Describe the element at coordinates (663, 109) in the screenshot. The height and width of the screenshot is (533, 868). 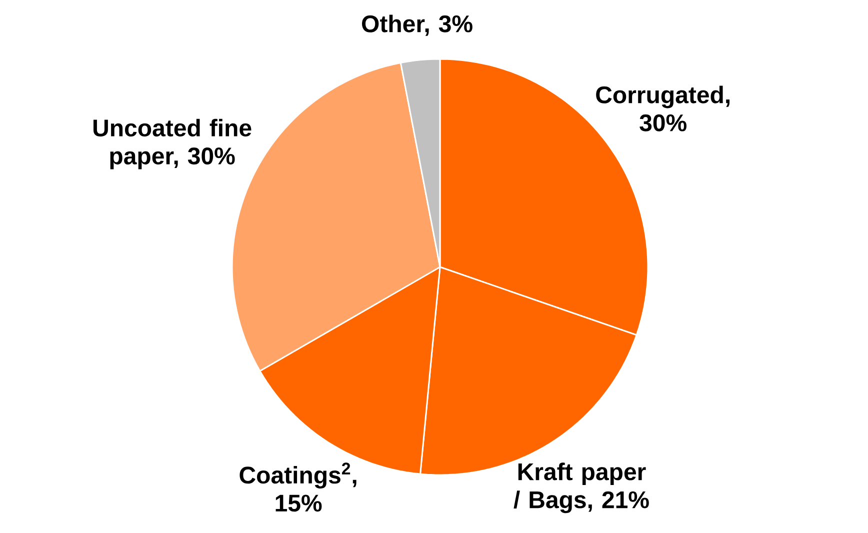
I see `slice-label: Corrugated, 30%` at that location.